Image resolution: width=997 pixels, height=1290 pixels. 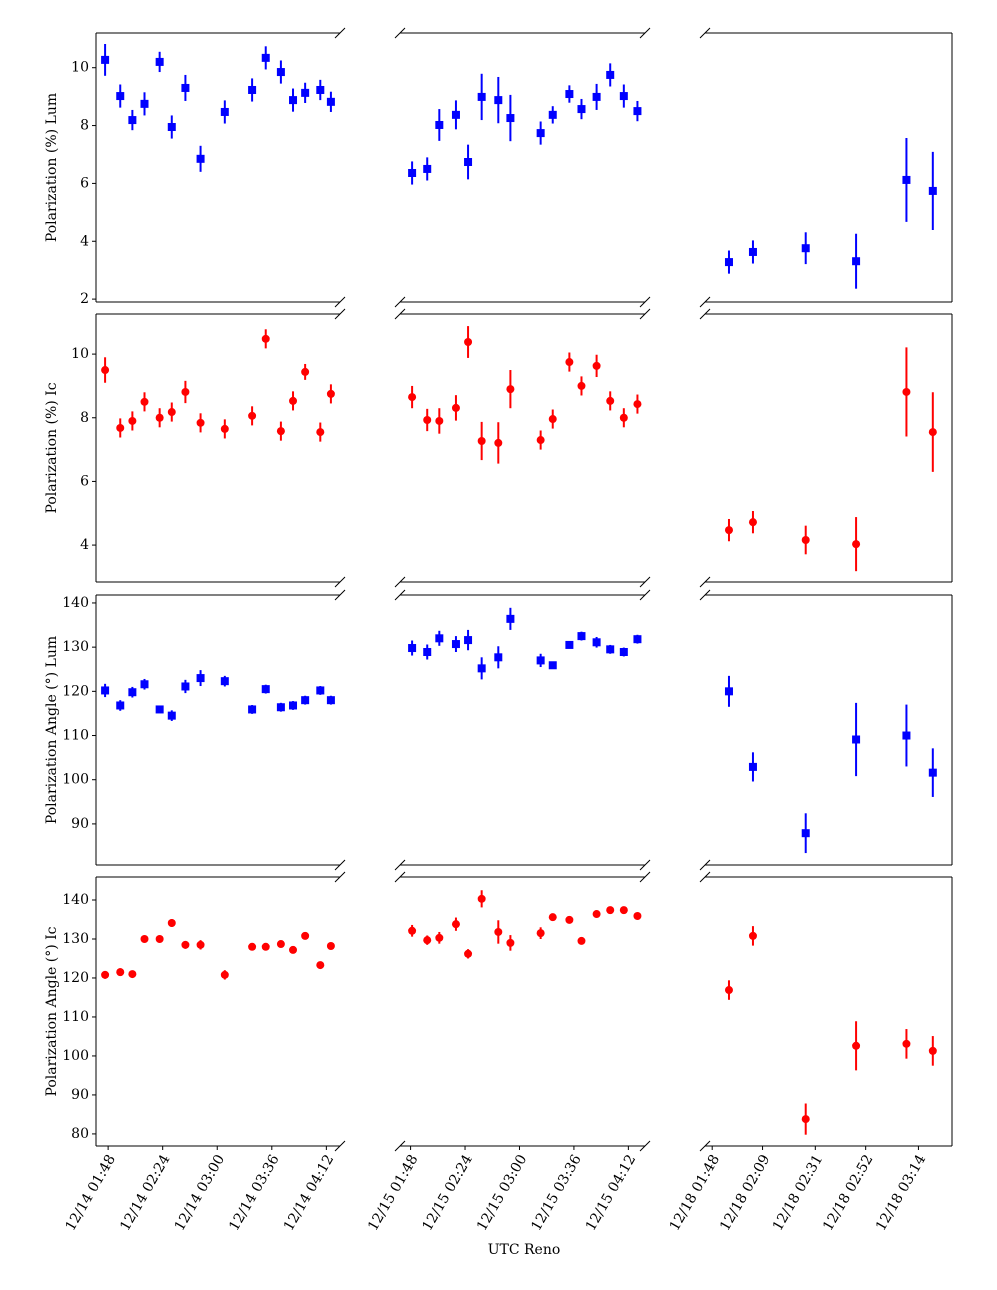 What do you see at coordinates (75, 603) in the screenshot?
I see `y-tick-label: 140` at bounding box center [75, 603].